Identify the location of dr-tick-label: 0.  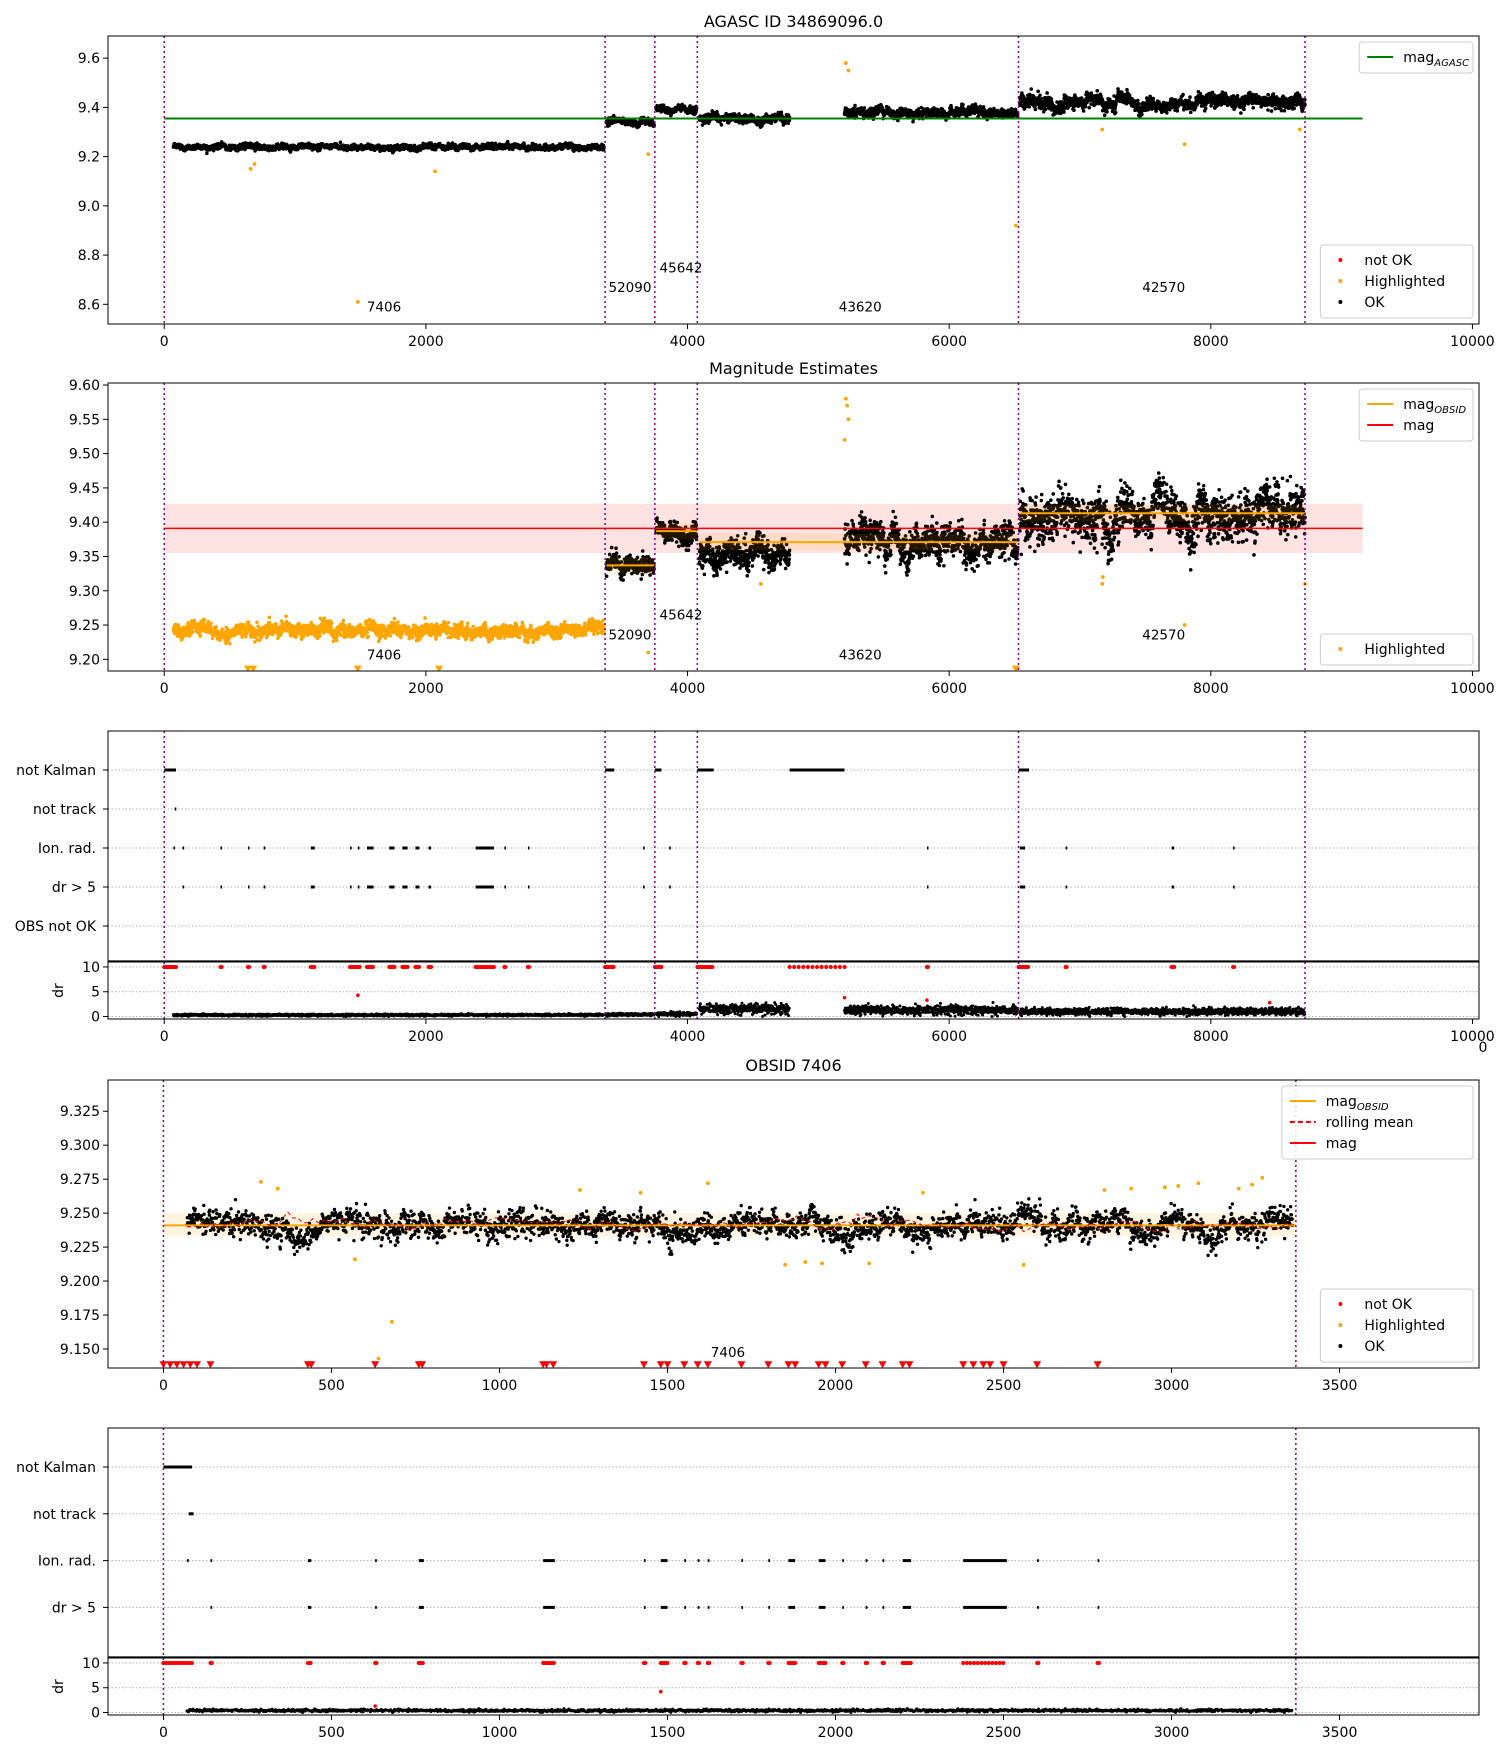
(95, 1018).